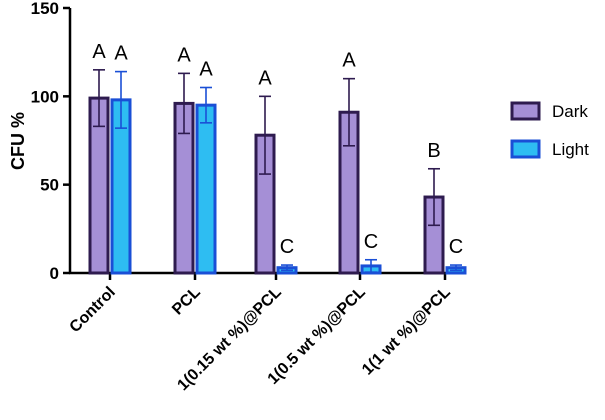 The width and height of the screenshot is (605, 420). What do you see at coordinates (49, 185) in the screenshot?
I see `y-tick-label: 50` at bounding box center [49, 185].